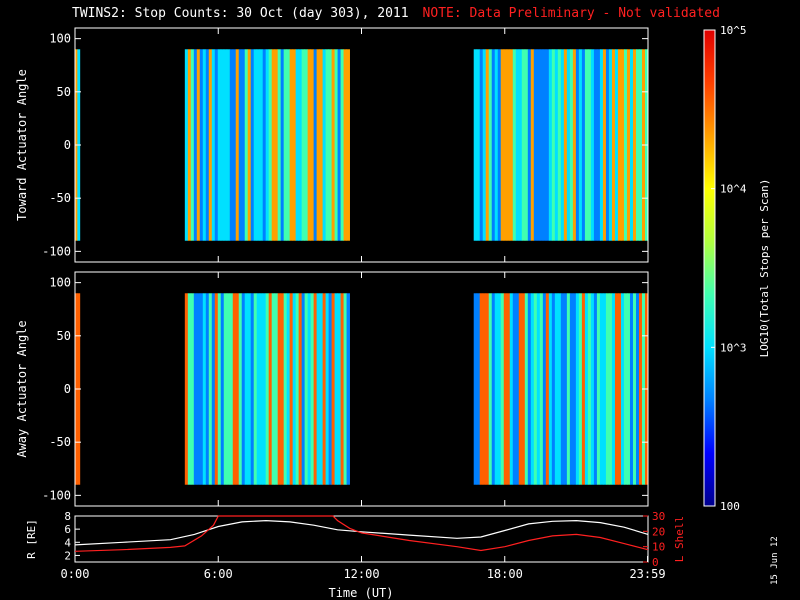 This screenshot has width=800, height=600. What do you see at coordinates (709, 268) in the screenshot?
I see `colorbar-frame` at bounding box center [709, 268].